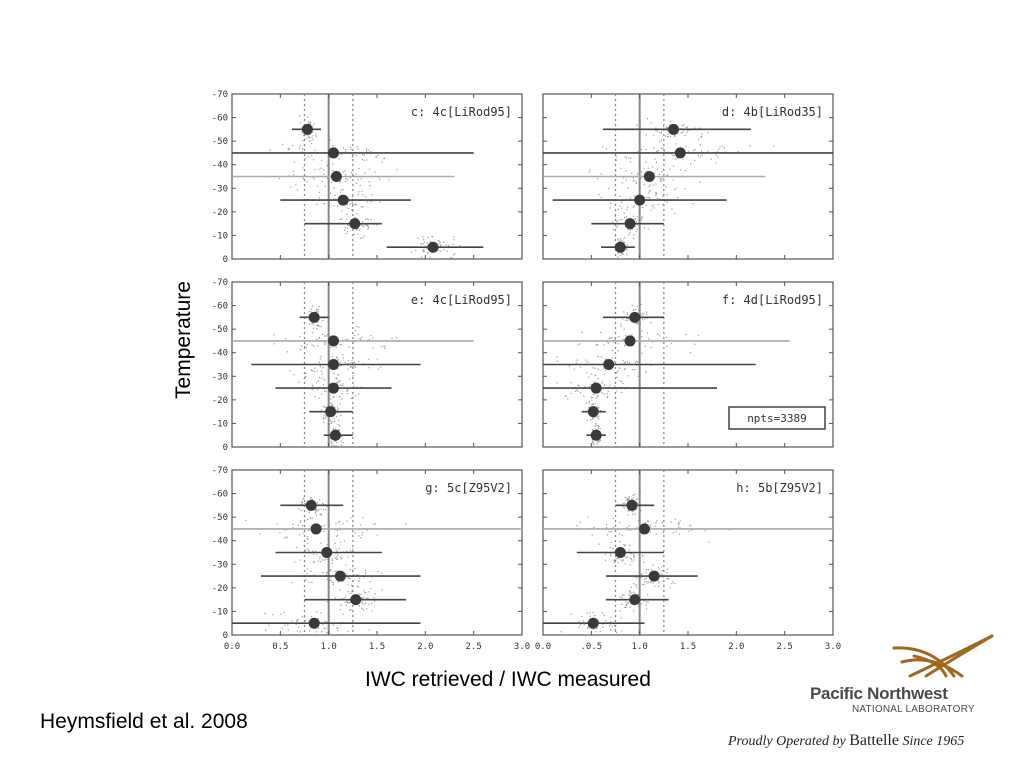 The image size is (1024, 768). What do you see at coordinates (630, 341) in the screenshot?
I see `data-marker` at bounding box center [630, 341].